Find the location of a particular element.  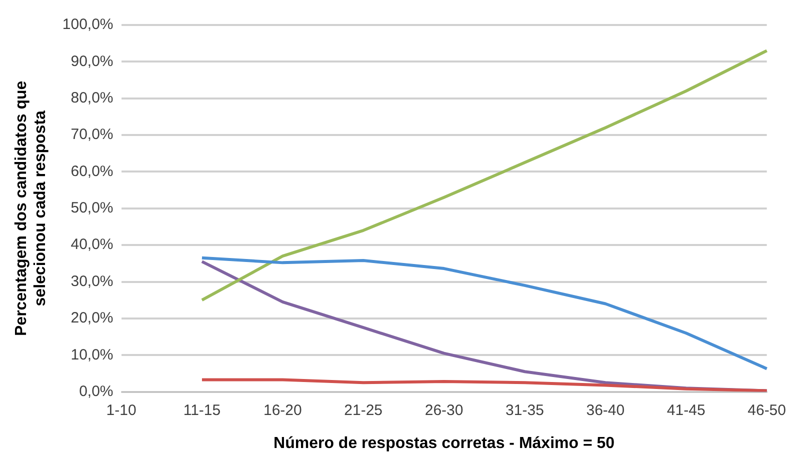

x-tick-label: 26-30 is located at coordinates (444, 410).